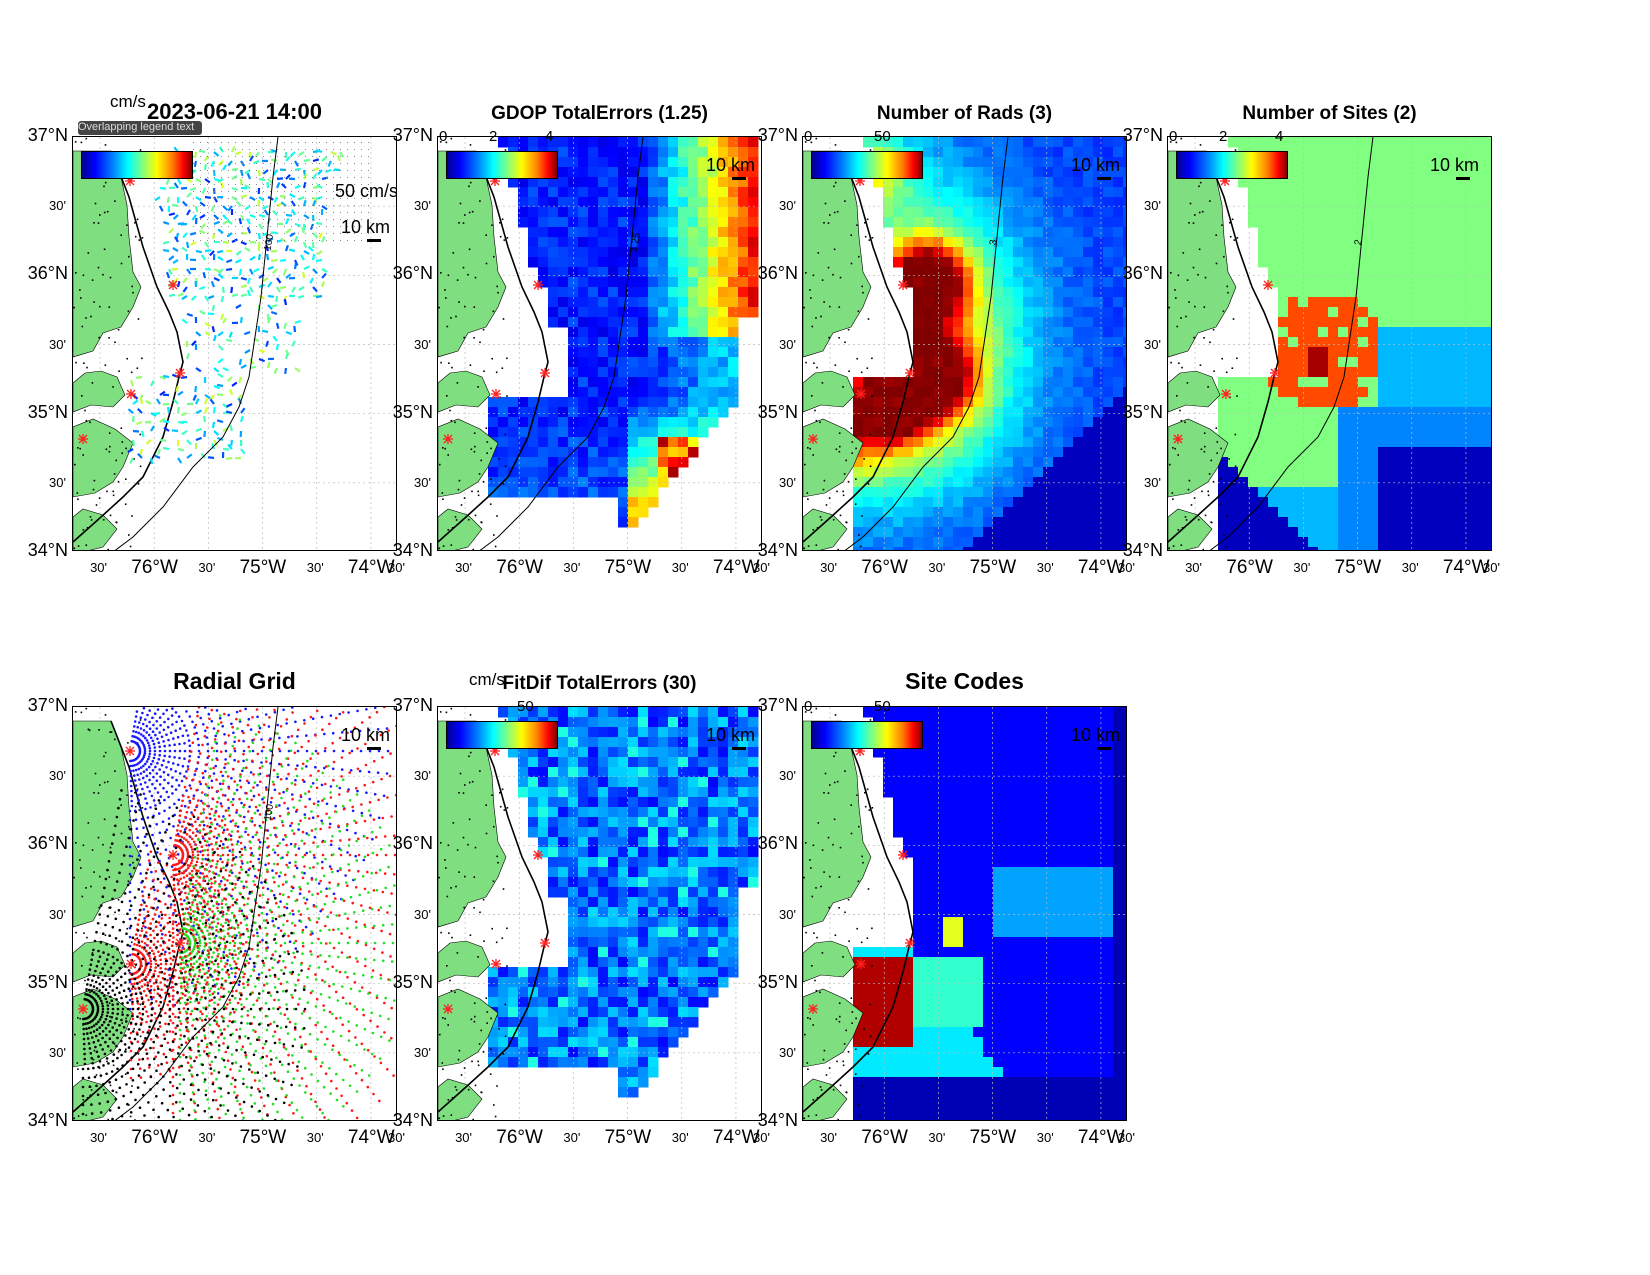 Image resolution: width=1650 pixels, height=1275 pixels. What do you see at coordinates (1329, 343) in the screenshot?
I see `map-area: 10 km 2` at bounding box center [1329, 343].